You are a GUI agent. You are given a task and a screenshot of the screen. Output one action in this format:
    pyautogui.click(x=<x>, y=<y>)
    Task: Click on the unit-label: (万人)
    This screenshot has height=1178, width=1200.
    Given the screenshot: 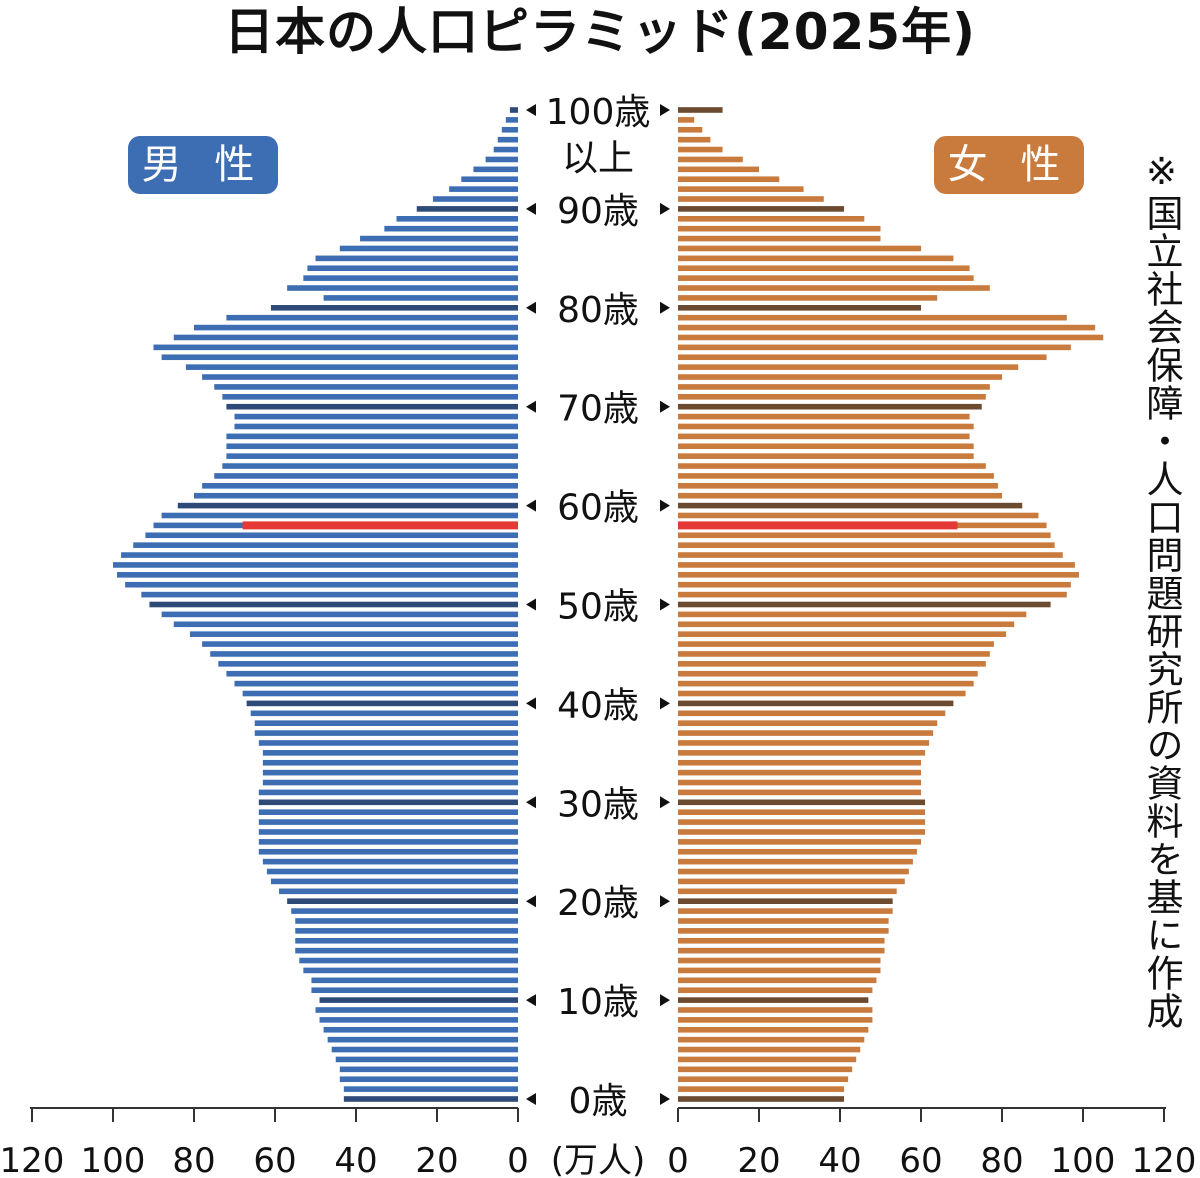 What is the action you would take?
    pyautogui.click(x=598, y=1159)
    